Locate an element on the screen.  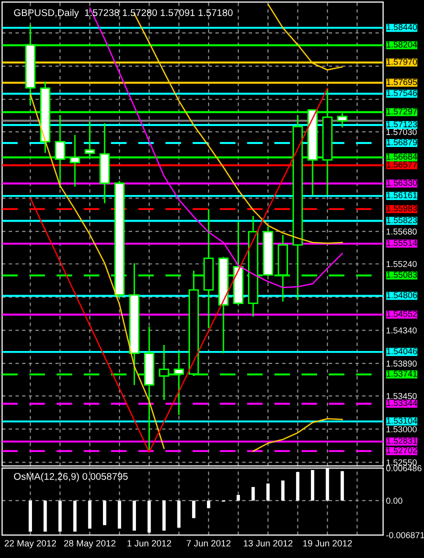
x-tick-label: 1 Jun 2012 is located at coordinates (150, 543).